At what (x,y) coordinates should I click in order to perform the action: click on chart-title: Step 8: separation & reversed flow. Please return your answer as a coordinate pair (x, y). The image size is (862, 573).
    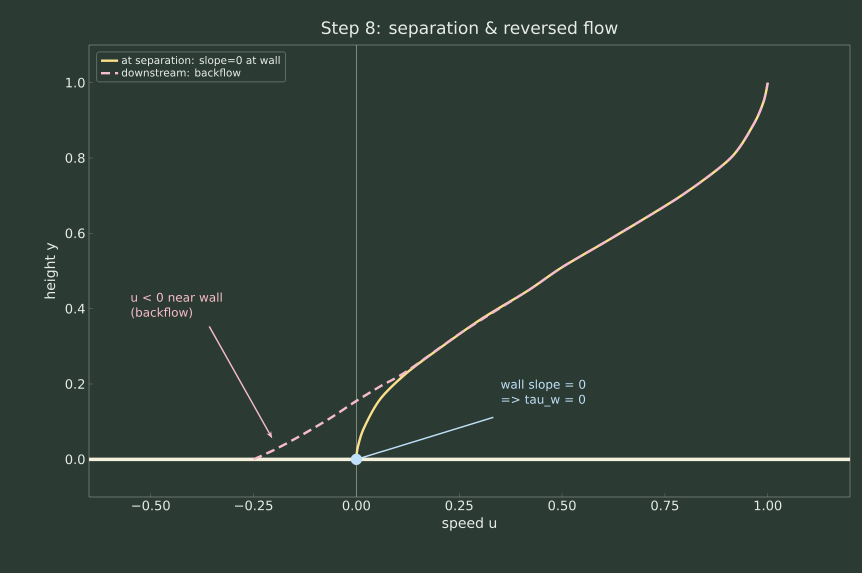
    Looking at the image, I should click on (470, 29).